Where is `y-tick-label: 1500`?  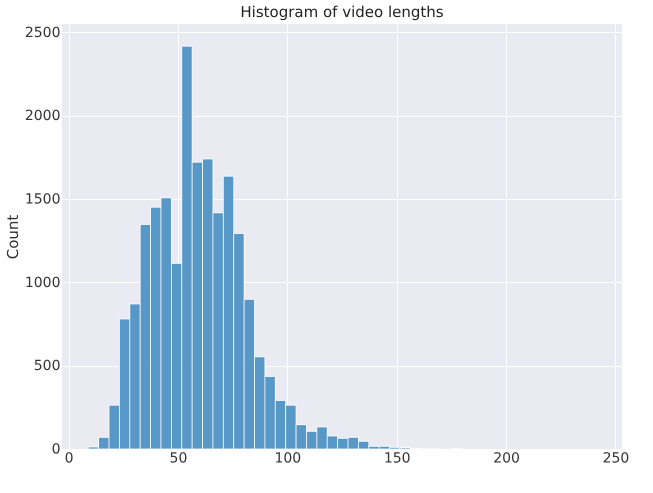 y-tick-label: 1500 is located at coordinates (42, 200).